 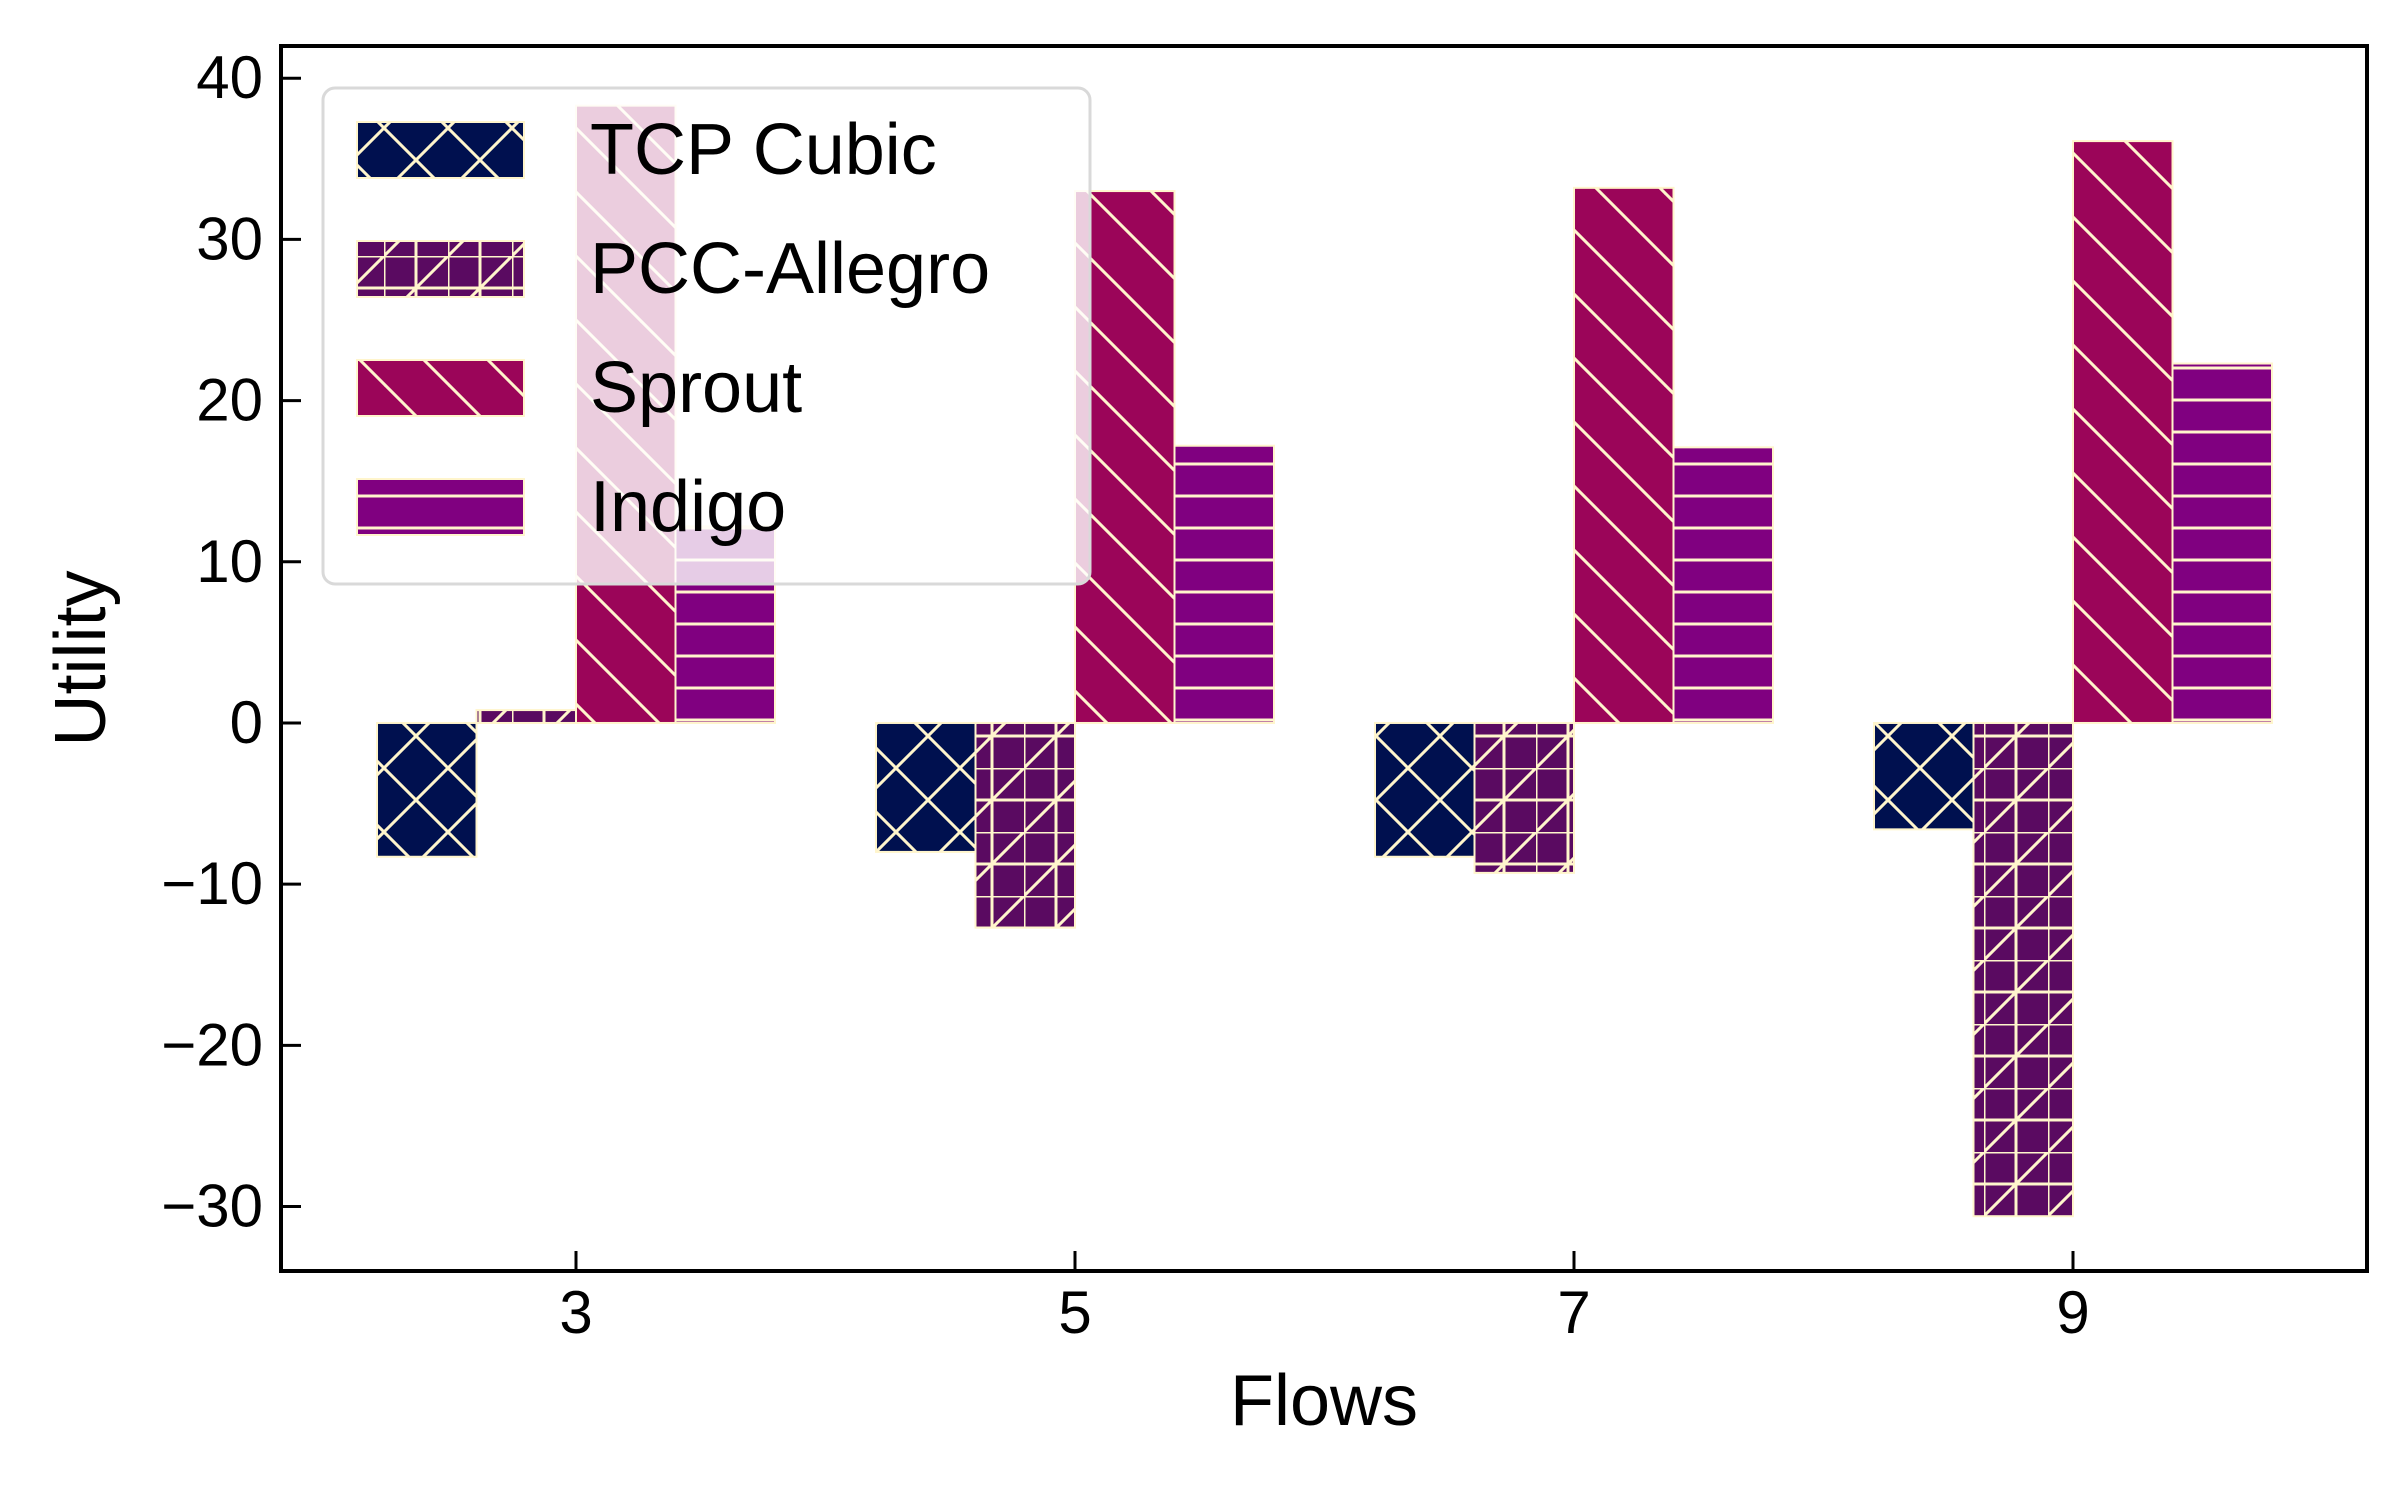 I want to click on x-axis-label: Flows, so click(x=1324, y=1401).